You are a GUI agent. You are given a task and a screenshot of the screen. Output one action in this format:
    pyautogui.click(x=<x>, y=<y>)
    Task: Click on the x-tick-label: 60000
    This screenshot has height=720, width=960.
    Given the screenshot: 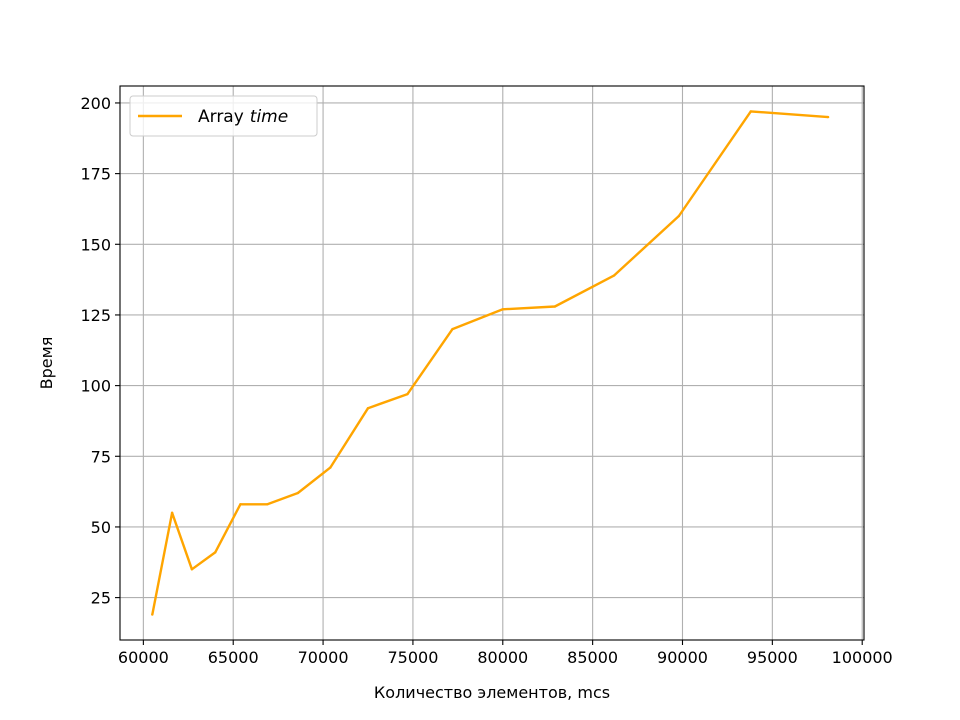 What is the action you would take?
    pyautogui.click(x=143, y=657)
    